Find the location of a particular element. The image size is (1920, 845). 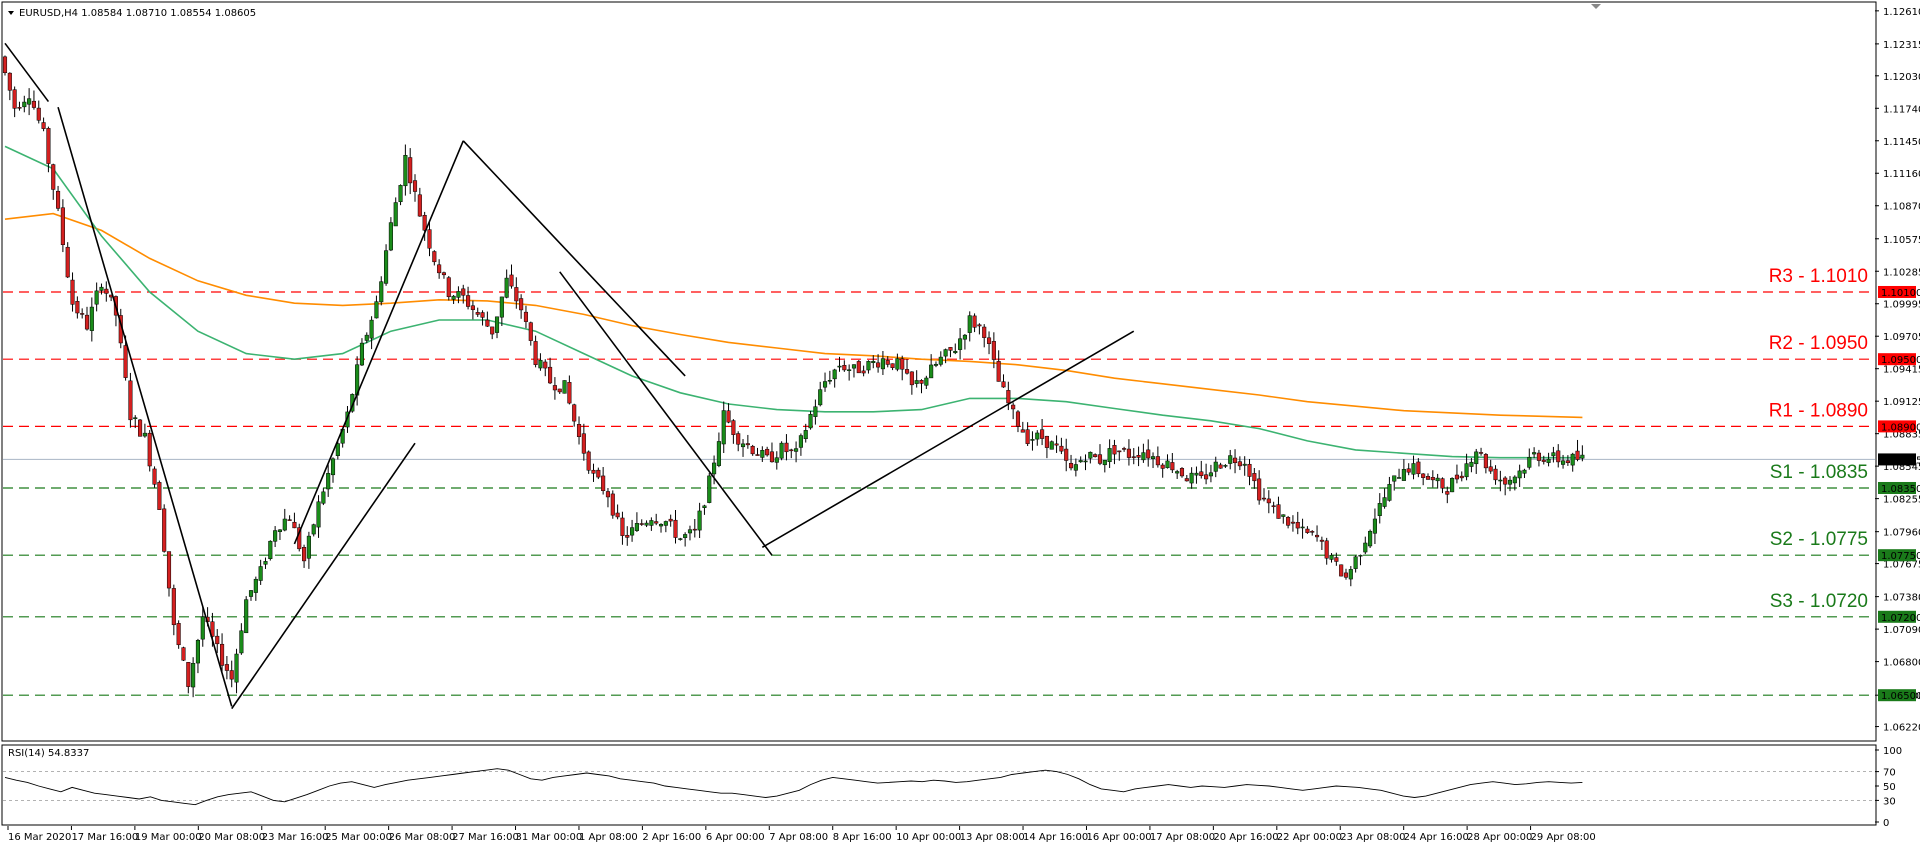

time-axis-label: 10 Apr 00:00 is located at coordinates (928, 837).